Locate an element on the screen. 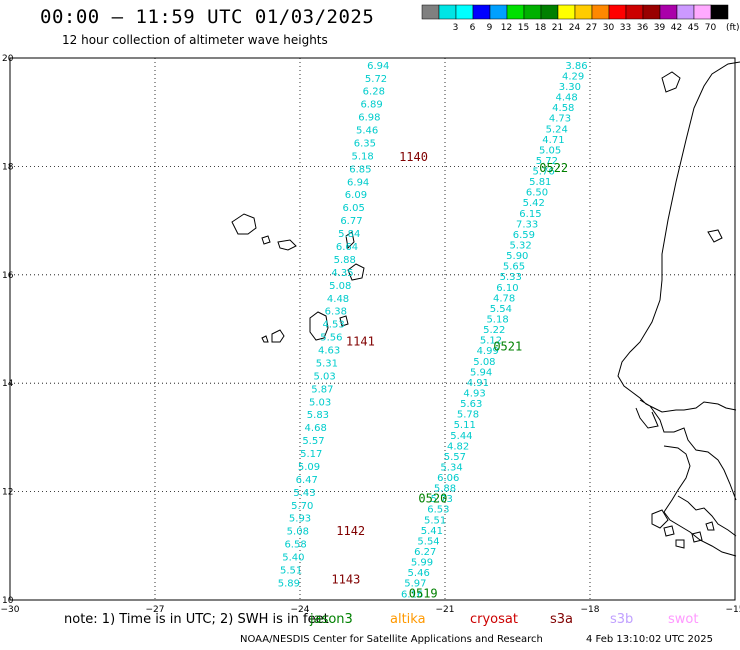  wave-height-value: 5.63 is located at coordinates (471, 404).